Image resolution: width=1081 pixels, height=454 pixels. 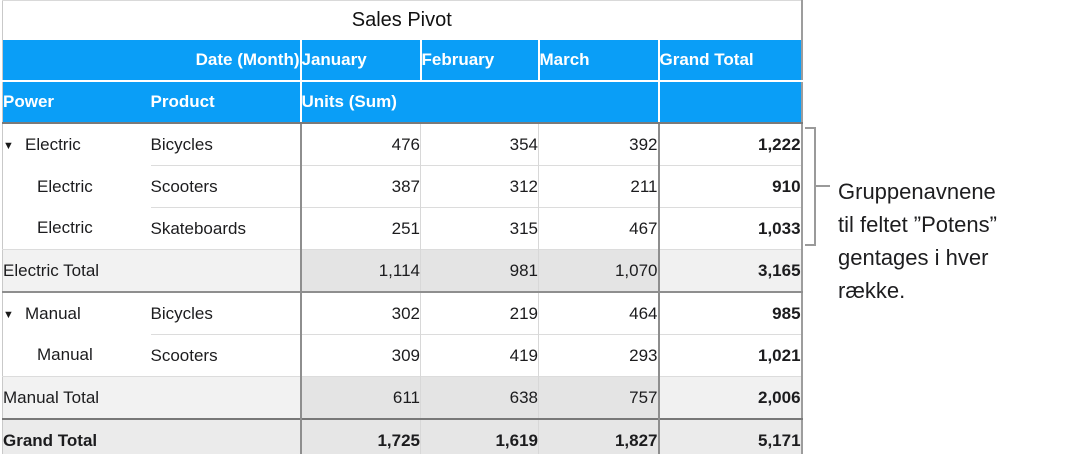 I want to click on cell-power: ▼ Electric, so click(x=77, y=144).